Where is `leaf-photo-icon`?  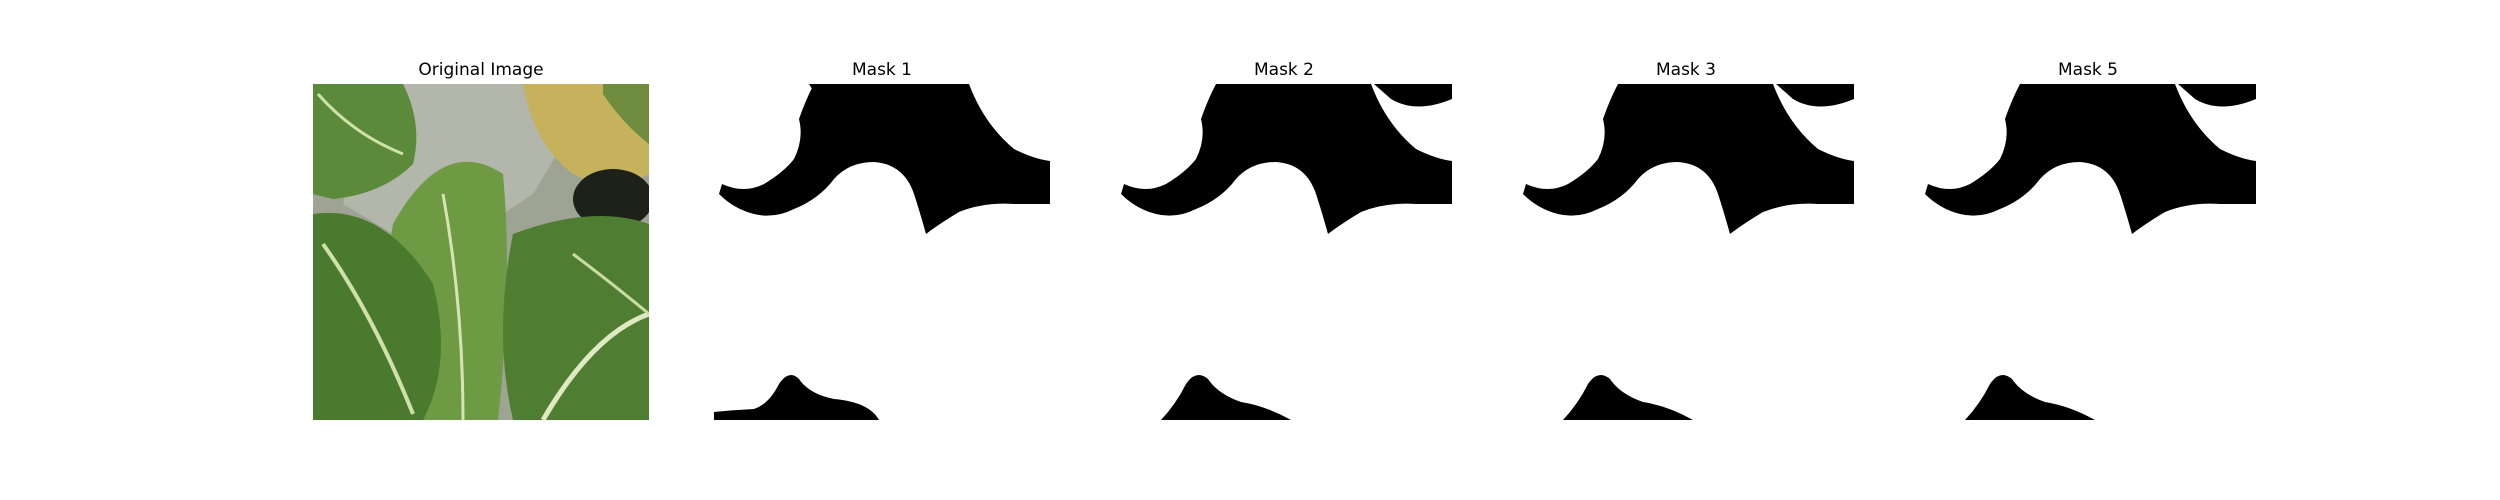 leaf-photo-icon is located at coordinates (481, 252).